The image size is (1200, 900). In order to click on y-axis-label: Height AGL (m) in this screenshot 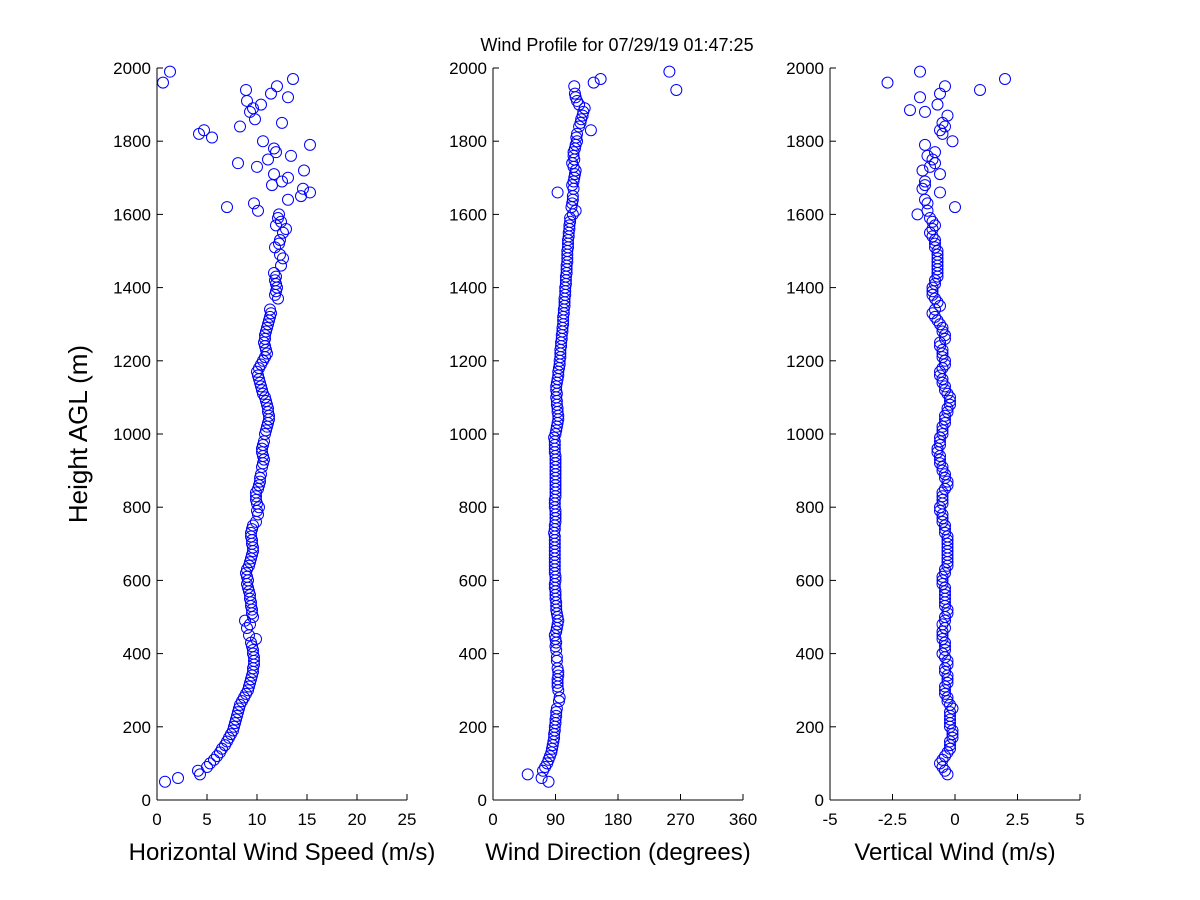, I will do `click(78, 434)`.